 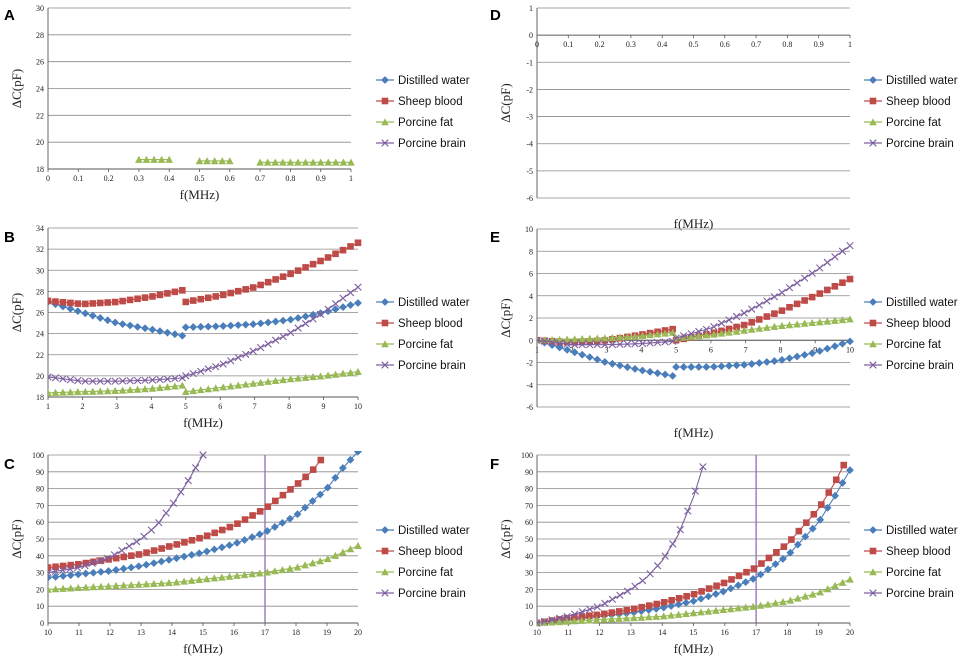 I want to click on panel-c-x-tick-label: 10, so click(x=48, y=632).